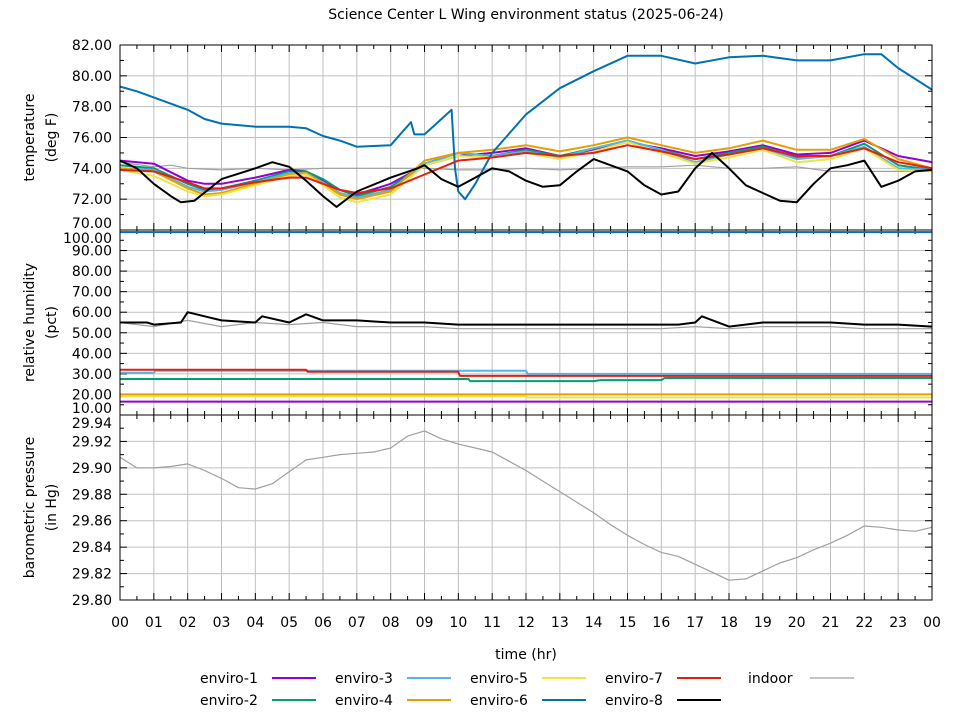  I want to click on legend-item-enviro-6: enviro-6, so click(528, 701).